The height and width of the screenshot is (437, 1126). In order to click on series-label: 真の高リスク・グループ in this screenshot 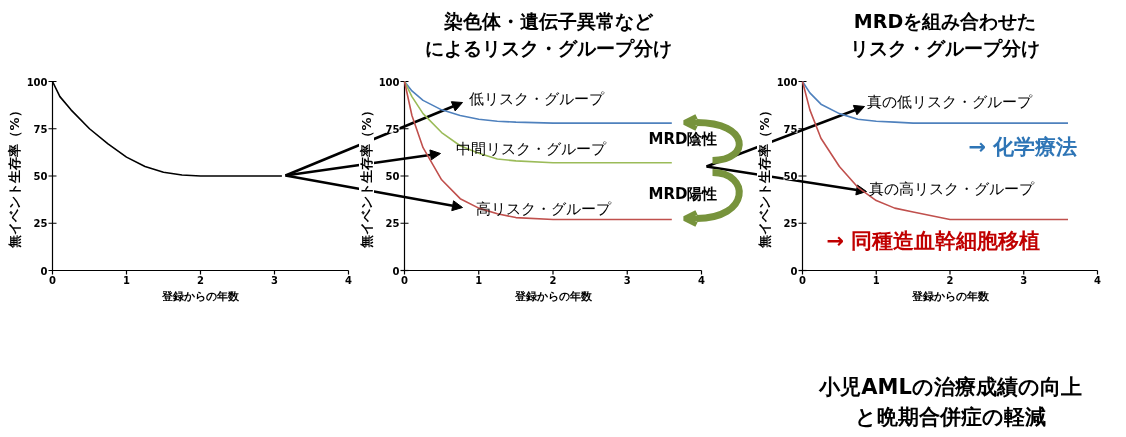, I will do `click(951, 188)`.